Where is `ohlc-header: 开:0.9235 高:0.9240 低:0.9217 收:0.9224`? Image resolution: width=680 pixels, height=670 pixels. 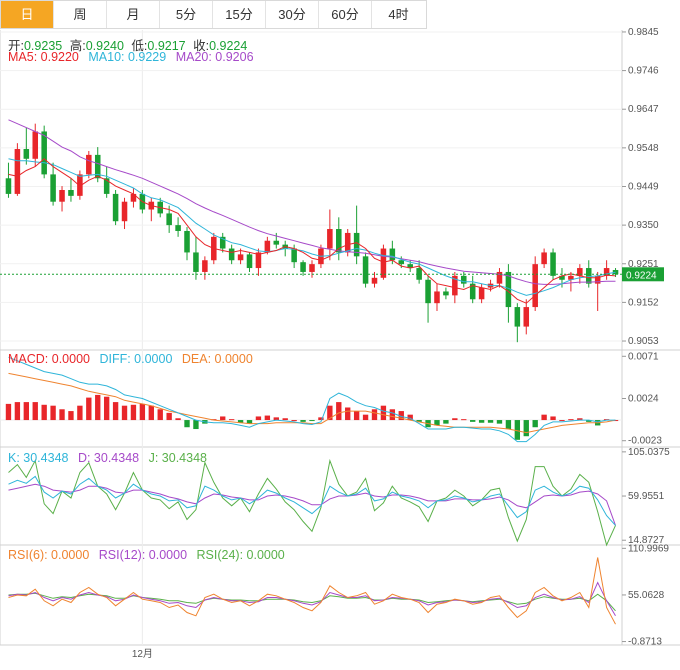
ohlc-header: 开:0.9235 高:0.9240 低:0.9217 收:0.9224 is located at coordinates (127, 44).